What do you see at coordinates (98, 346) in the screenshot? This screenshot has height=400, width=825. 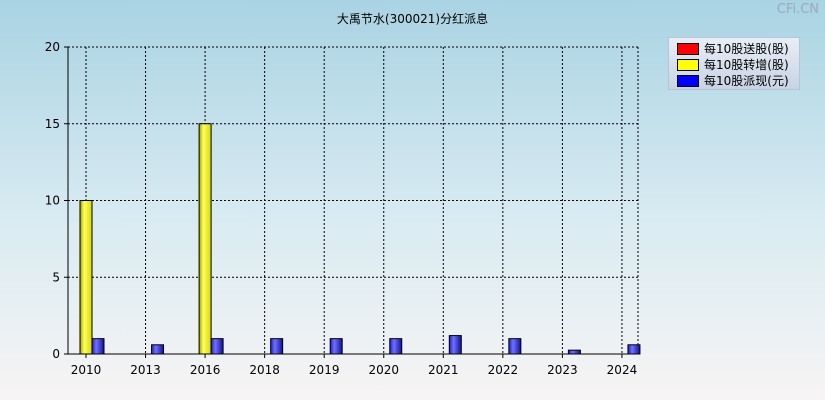 I see `bar-每10股派现(元)-2010` at bounding box center [98, 346].